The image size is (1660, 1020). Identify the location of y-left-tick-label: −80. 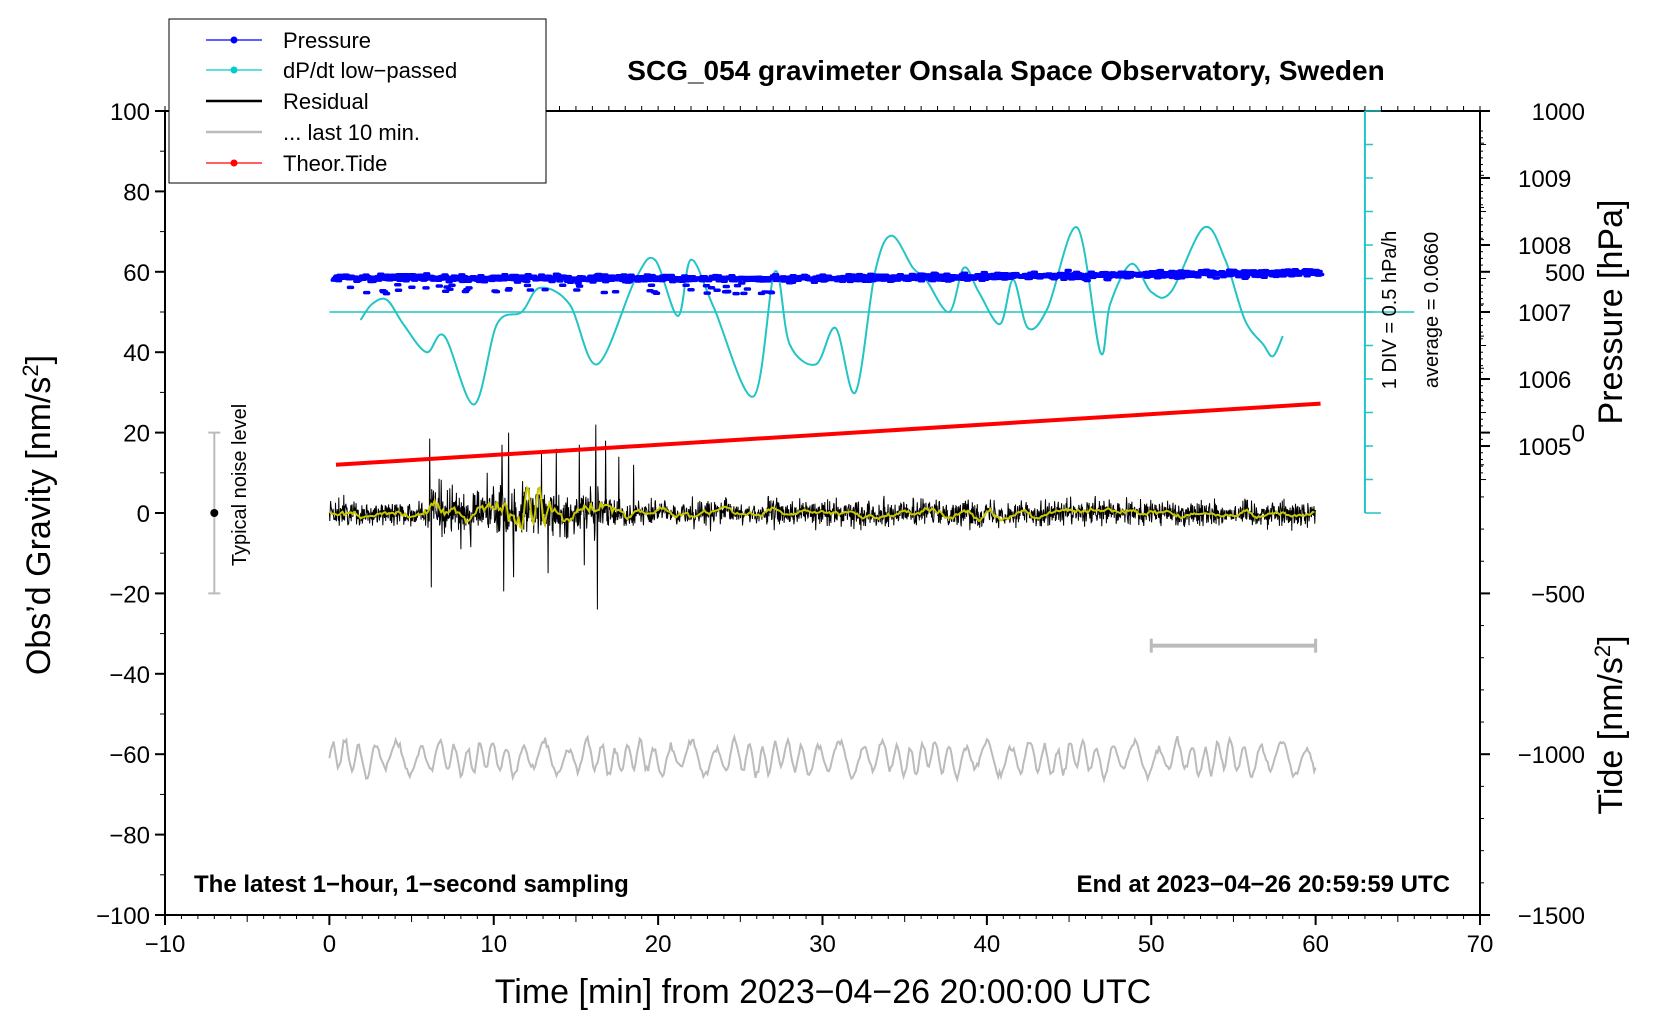
(129, 836).